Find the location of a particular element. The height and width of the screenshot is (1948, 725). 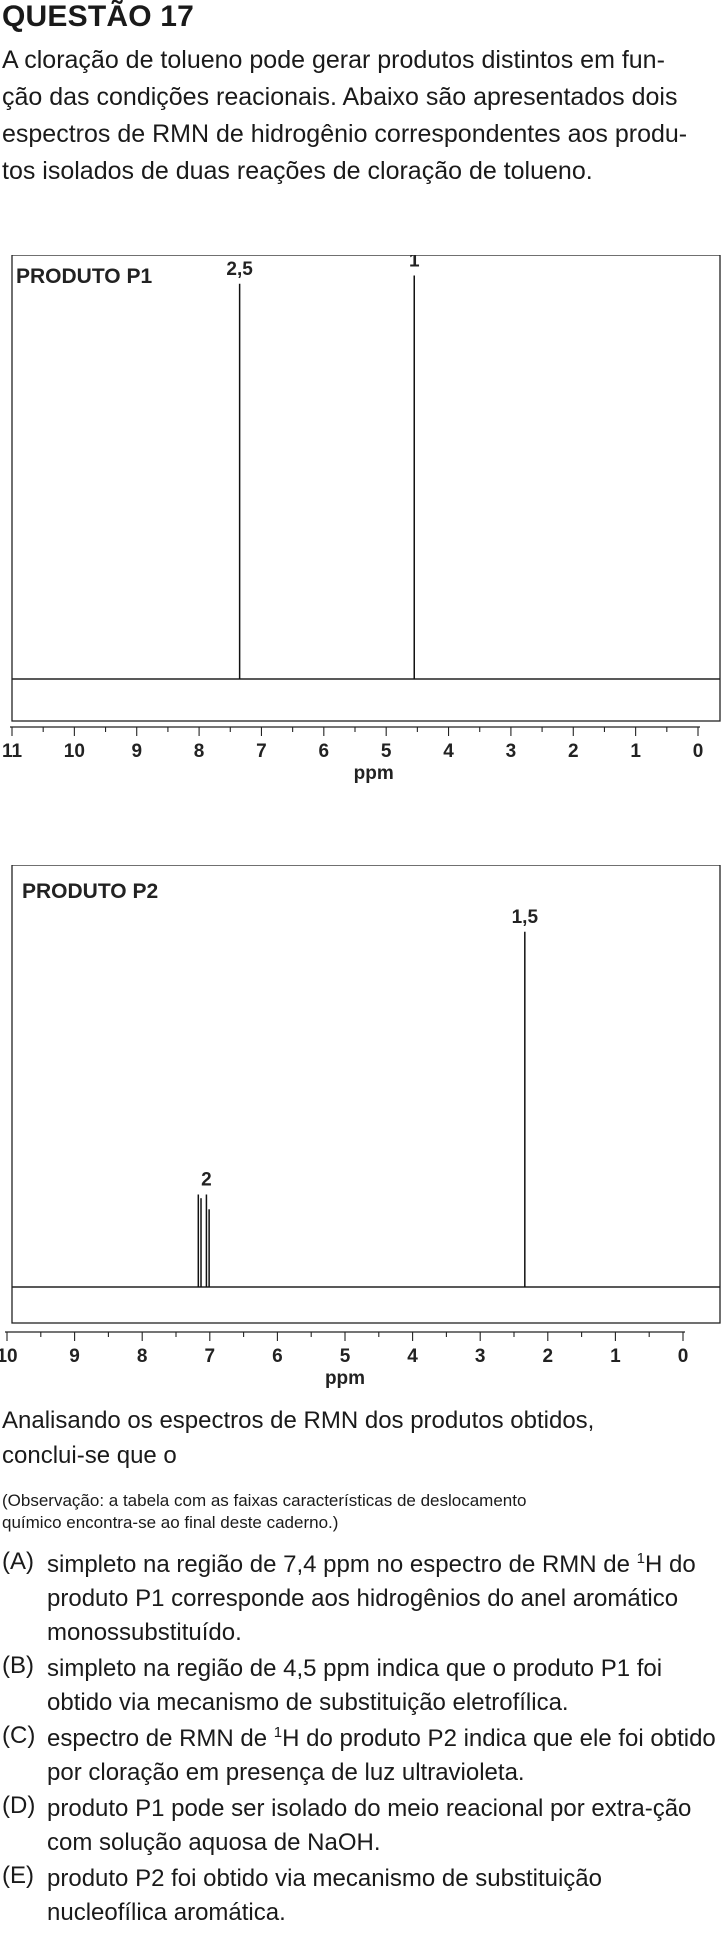

spectrum-title: PRODUTO P2 is located at coordinates (90, 891).